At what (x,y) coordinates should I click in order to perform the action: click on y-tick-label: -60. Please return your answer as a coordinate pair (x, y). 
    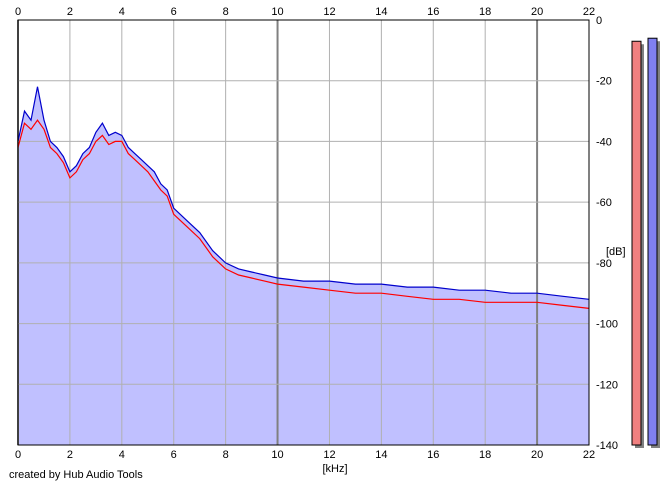
    Looking at the image, I should click on (604, 203).